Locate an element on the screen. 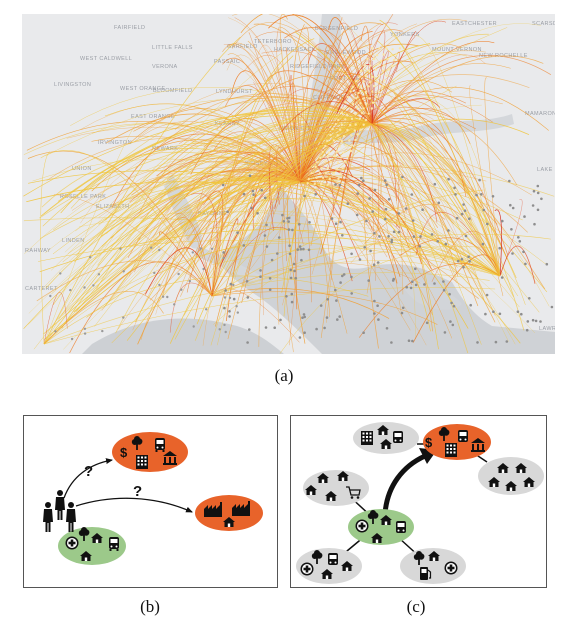 The height and width of the screenshot is (628, 567). office-building-icon is located at coordinates (142, 462).